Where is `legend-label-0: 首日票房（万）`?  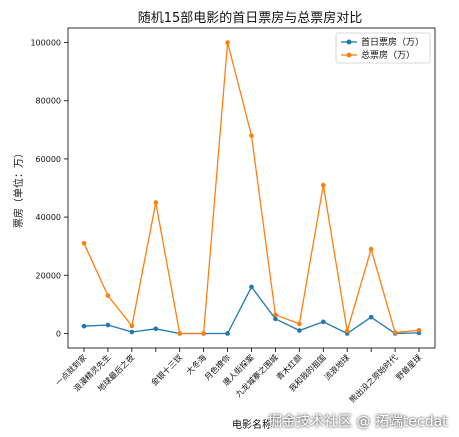
legend-label-0: 首日票房（万） is located at coordinates (392, 42).